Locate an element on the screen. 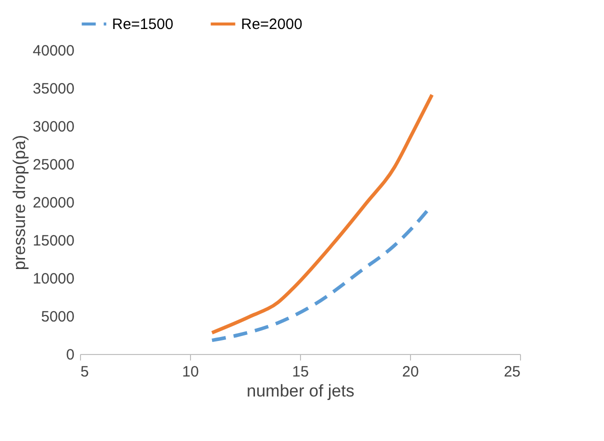 Image resolution: width=604 pixels, height=441 pixels. y-tick-label: 15000 is located at coordinates (53, 241).